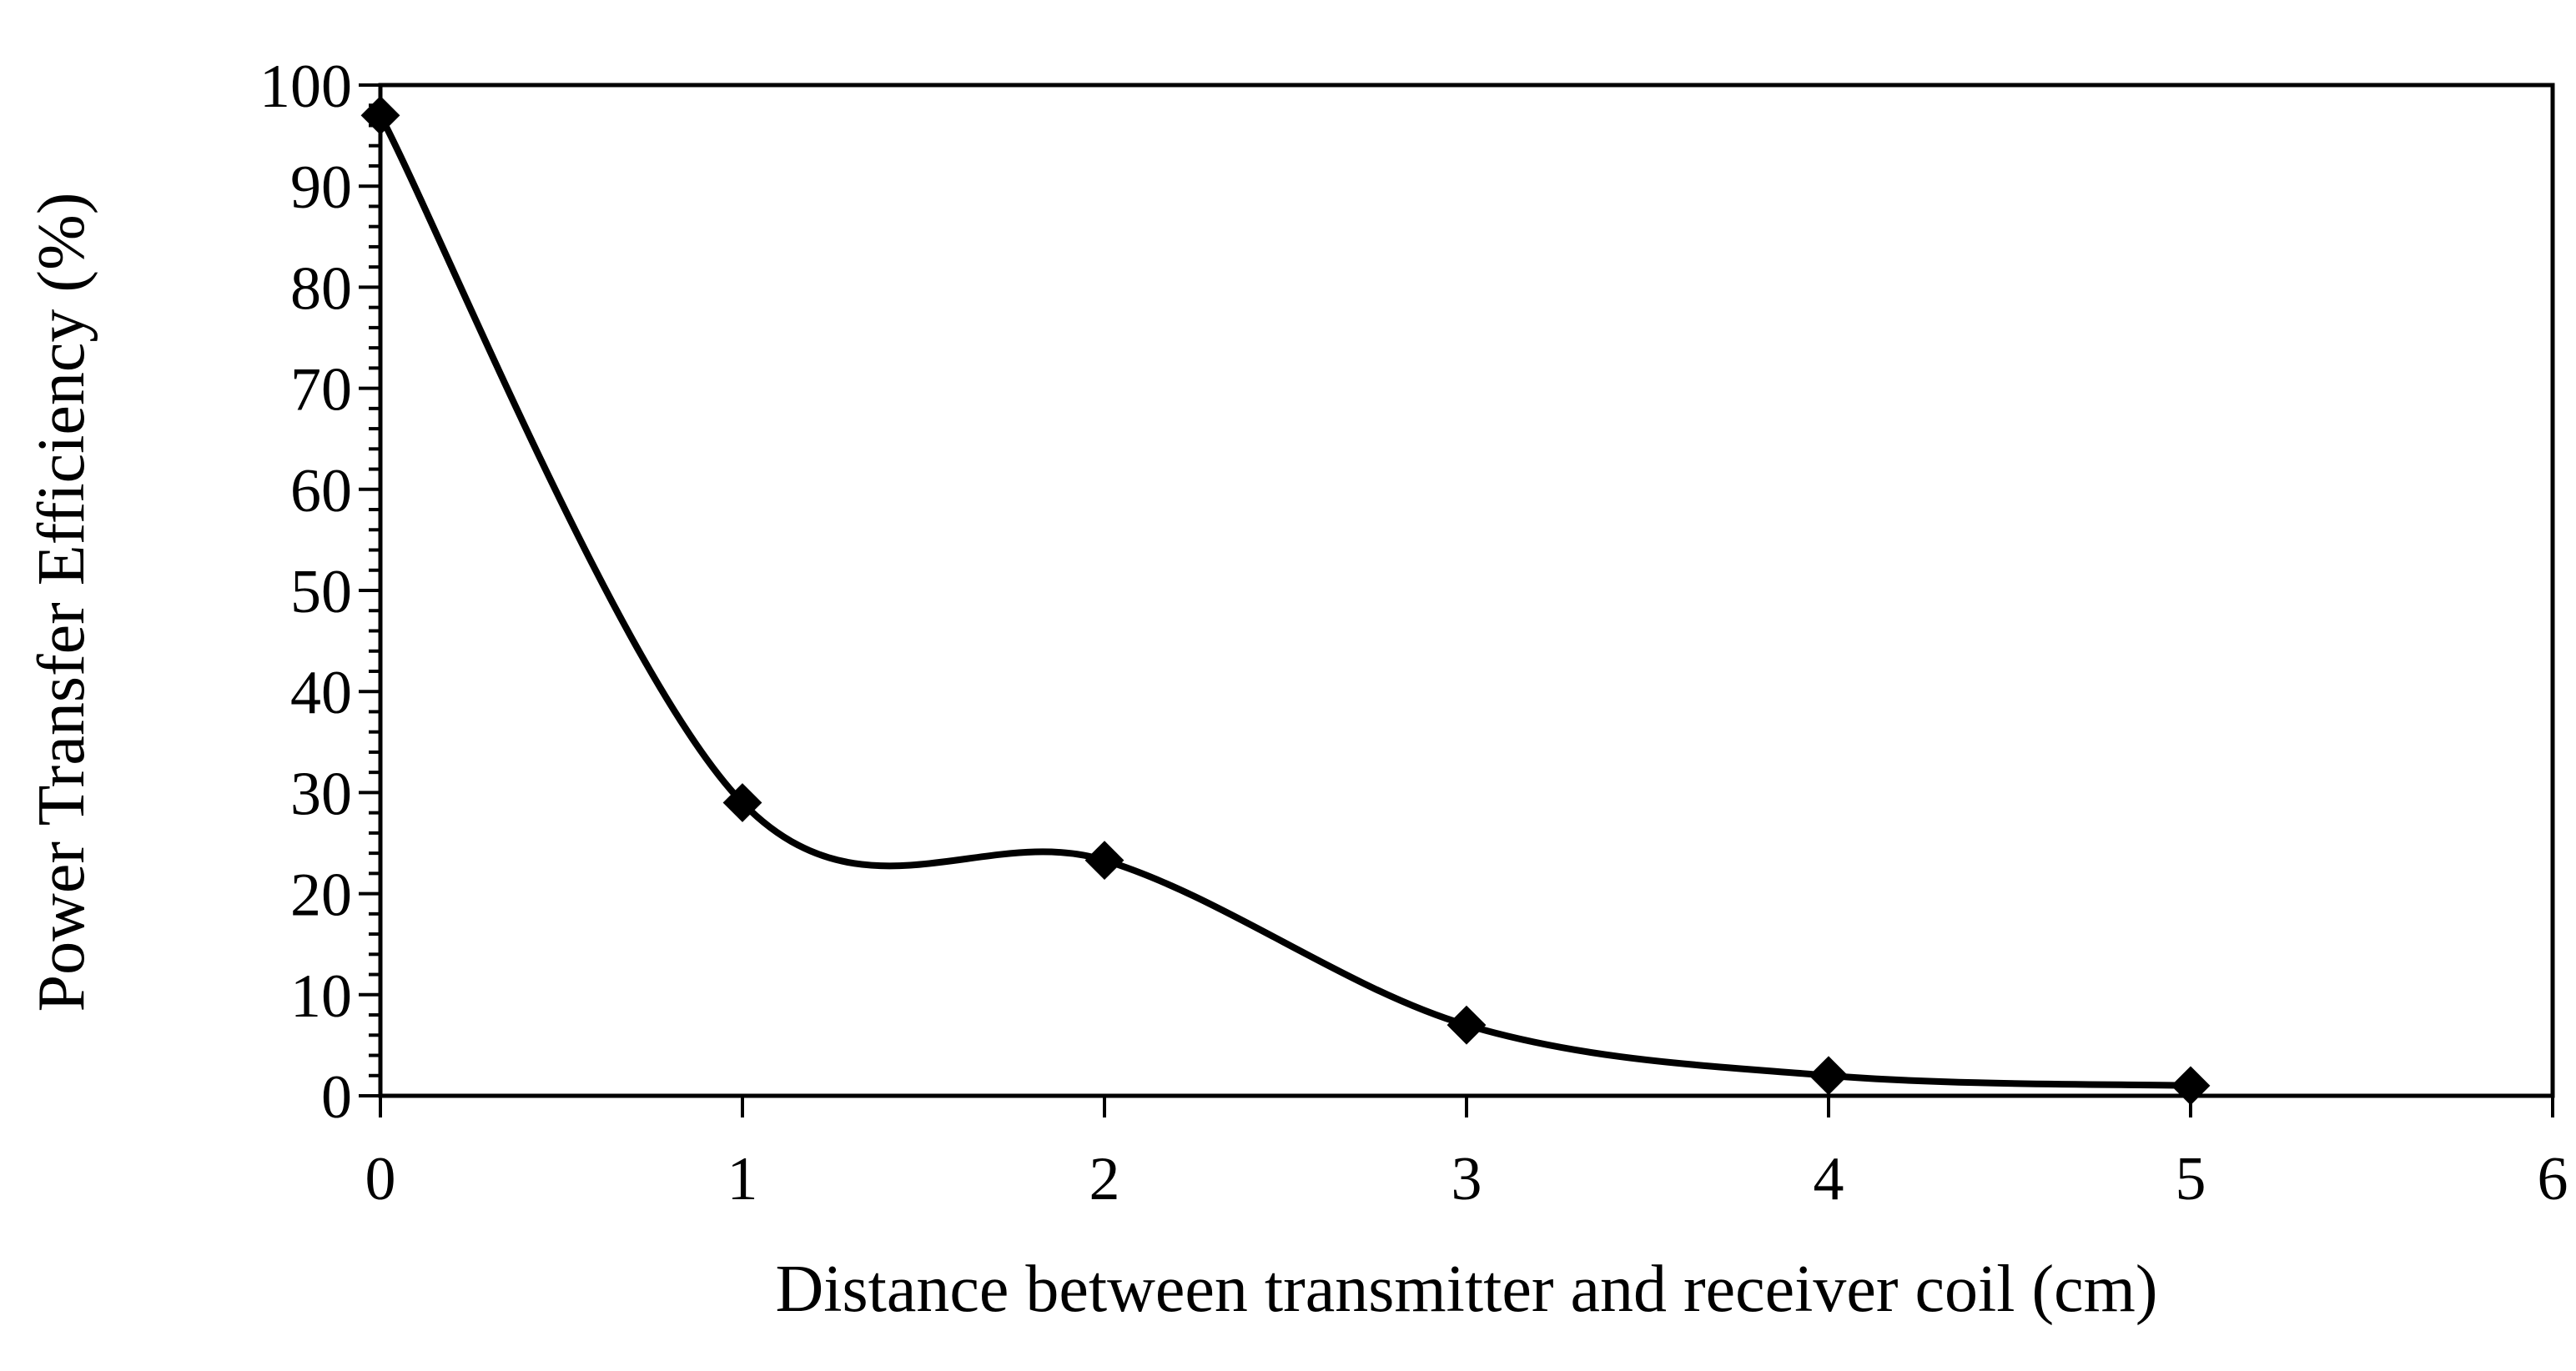  I want to click on x-tick-labels: 0 1 2 3 4 5 6, so click(1466, 1179).